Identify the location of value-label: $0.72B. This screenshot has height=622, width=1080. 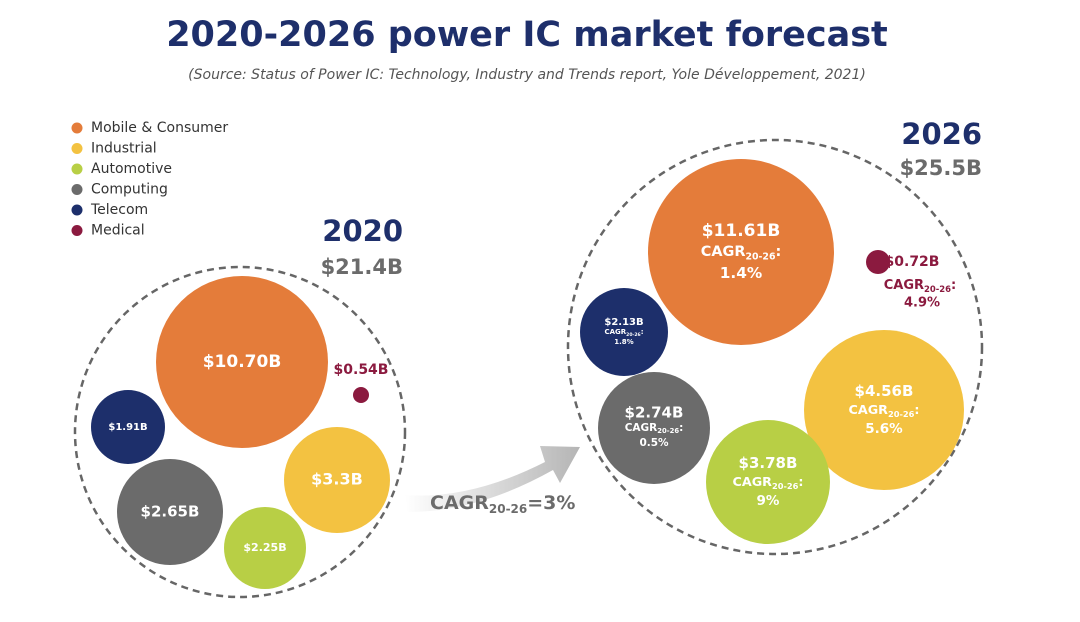
(912, 262).